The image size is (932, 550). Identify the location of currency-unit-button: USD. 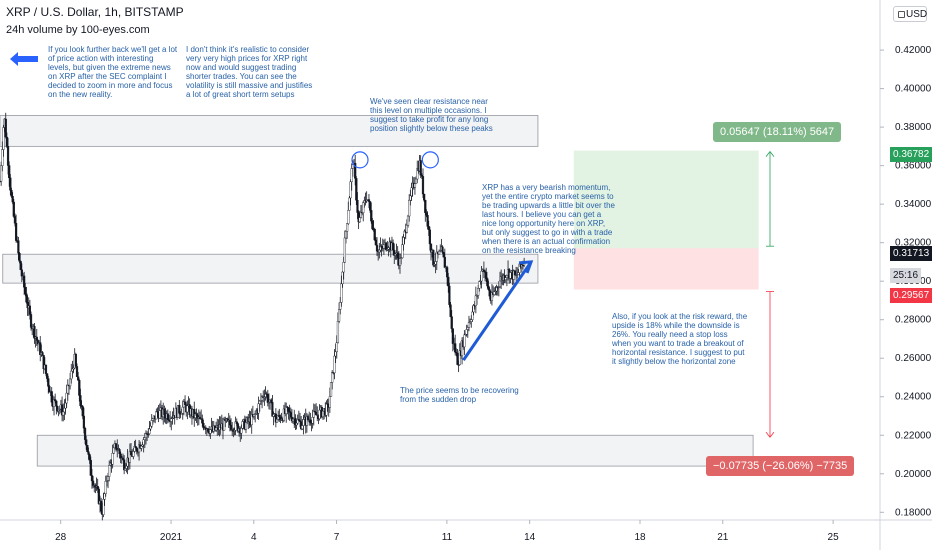
(910, 14).